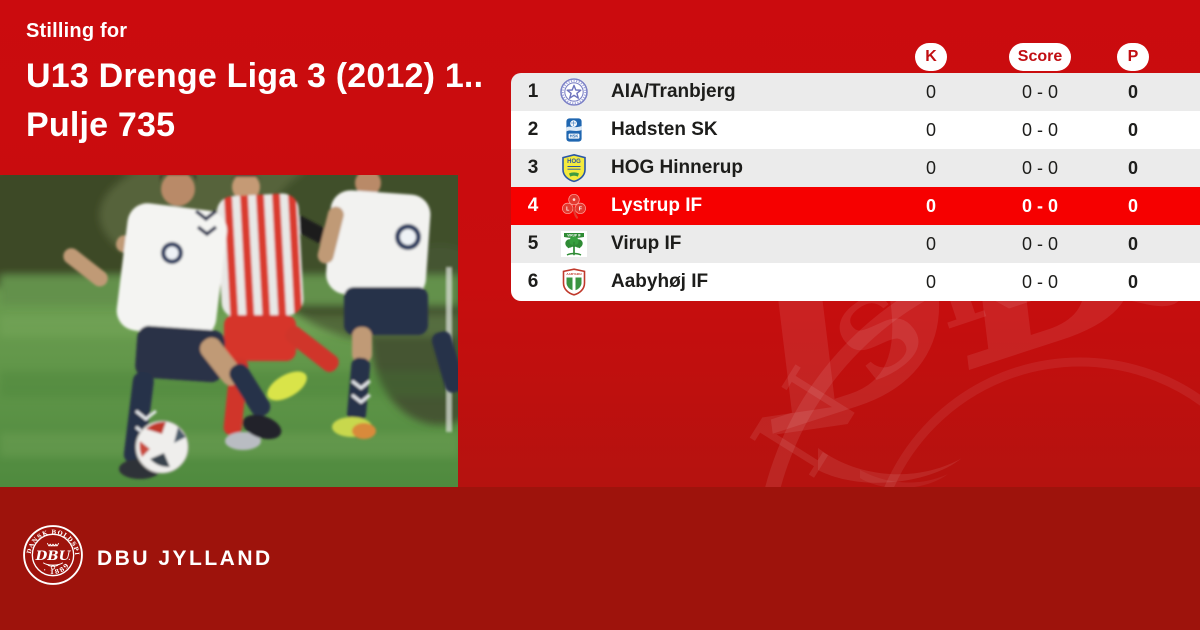  I want to click on svg-text: AABYHØJ, so click(573, 274).